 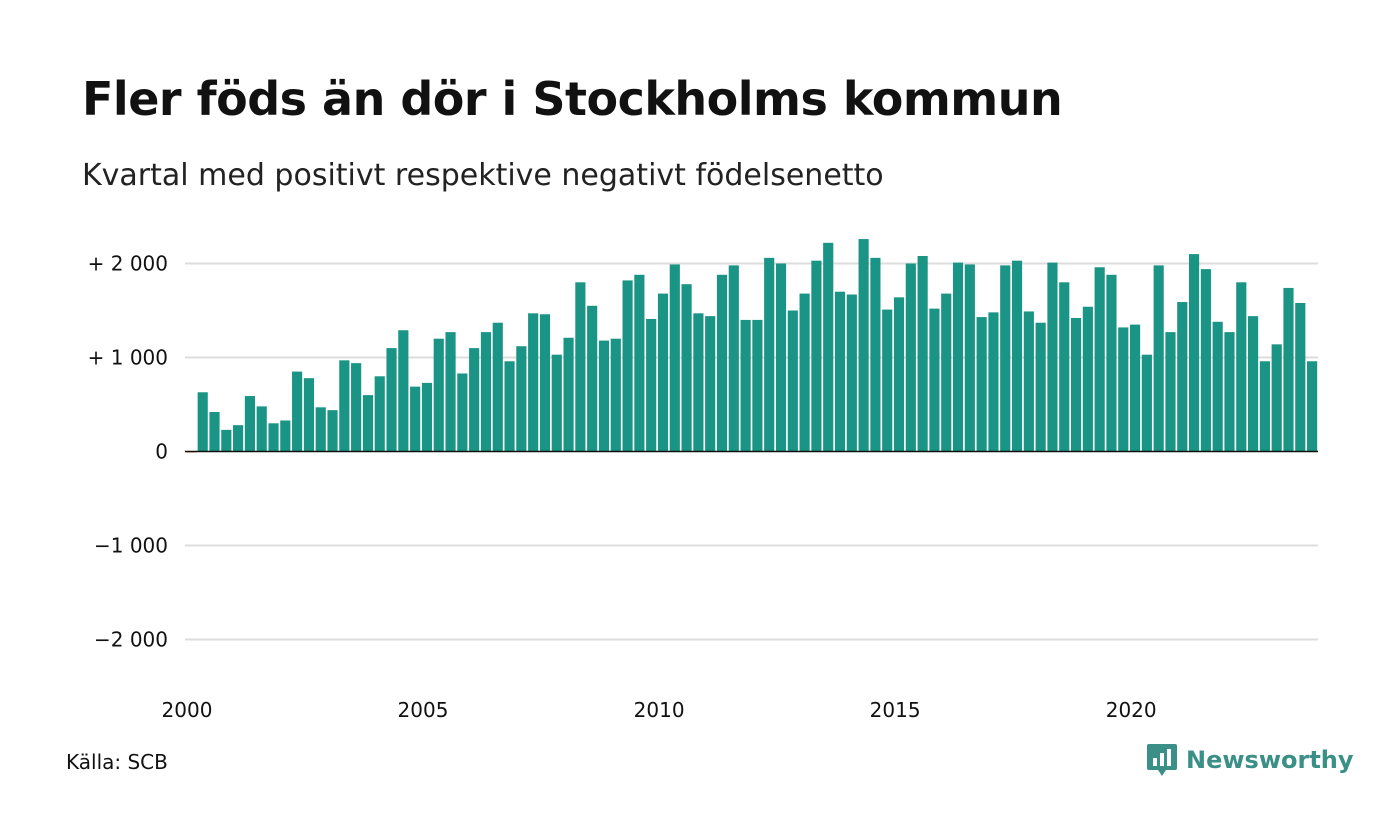 What do you see at coordinates (1162, 760) in the screenshot?
I see `chart-speech-bubble-icon` at bounding box center [1162, 760].